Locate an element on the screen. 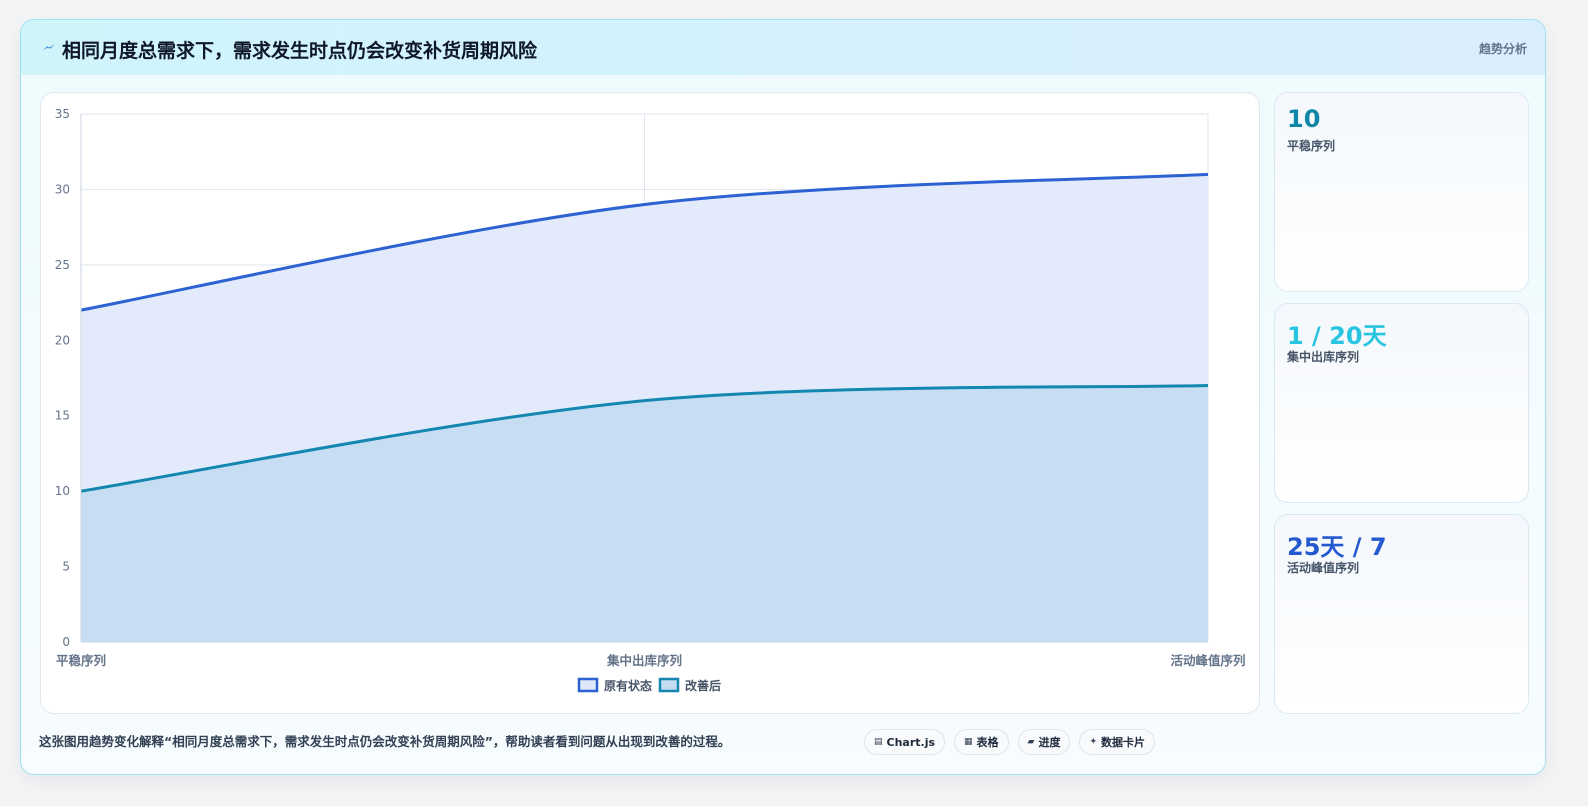  card-icon: ✦ is located at coordinates (1093, 742).